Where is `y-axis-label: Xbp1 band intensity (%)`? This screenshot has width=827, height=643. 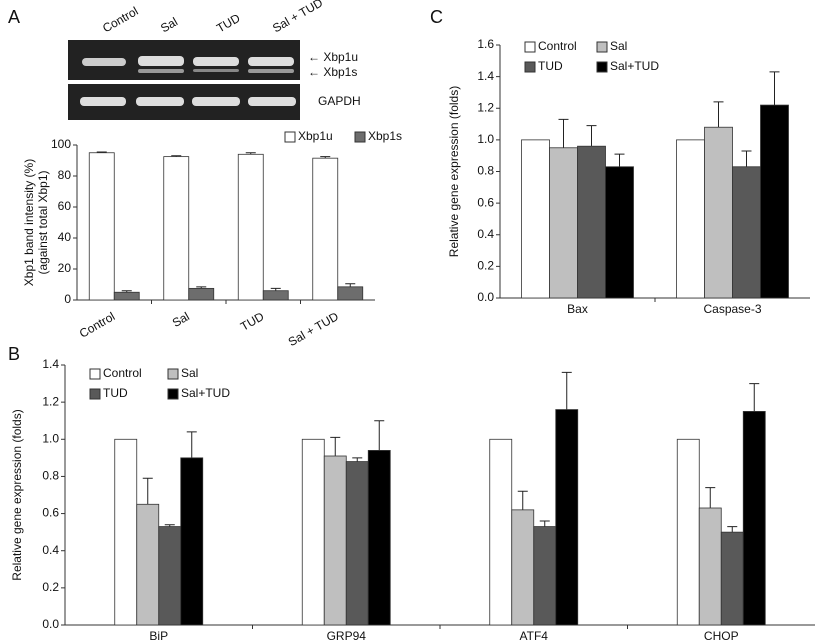 y-axis-label: Xbp1 band intensity (%) is located at coordinates (29, 222).